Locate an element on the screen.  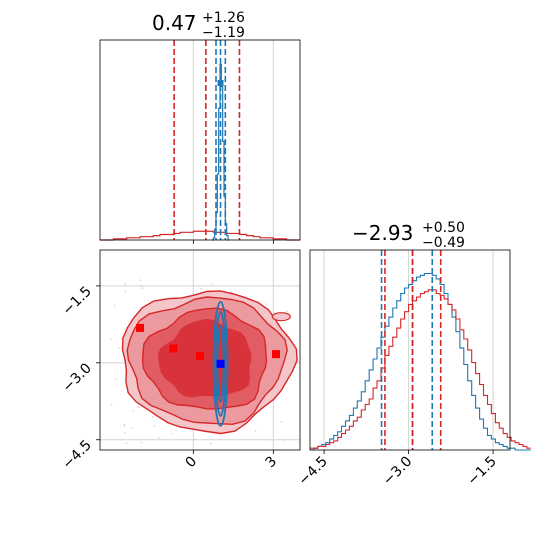
joint-contour-island is located at coordinates (281, 317).